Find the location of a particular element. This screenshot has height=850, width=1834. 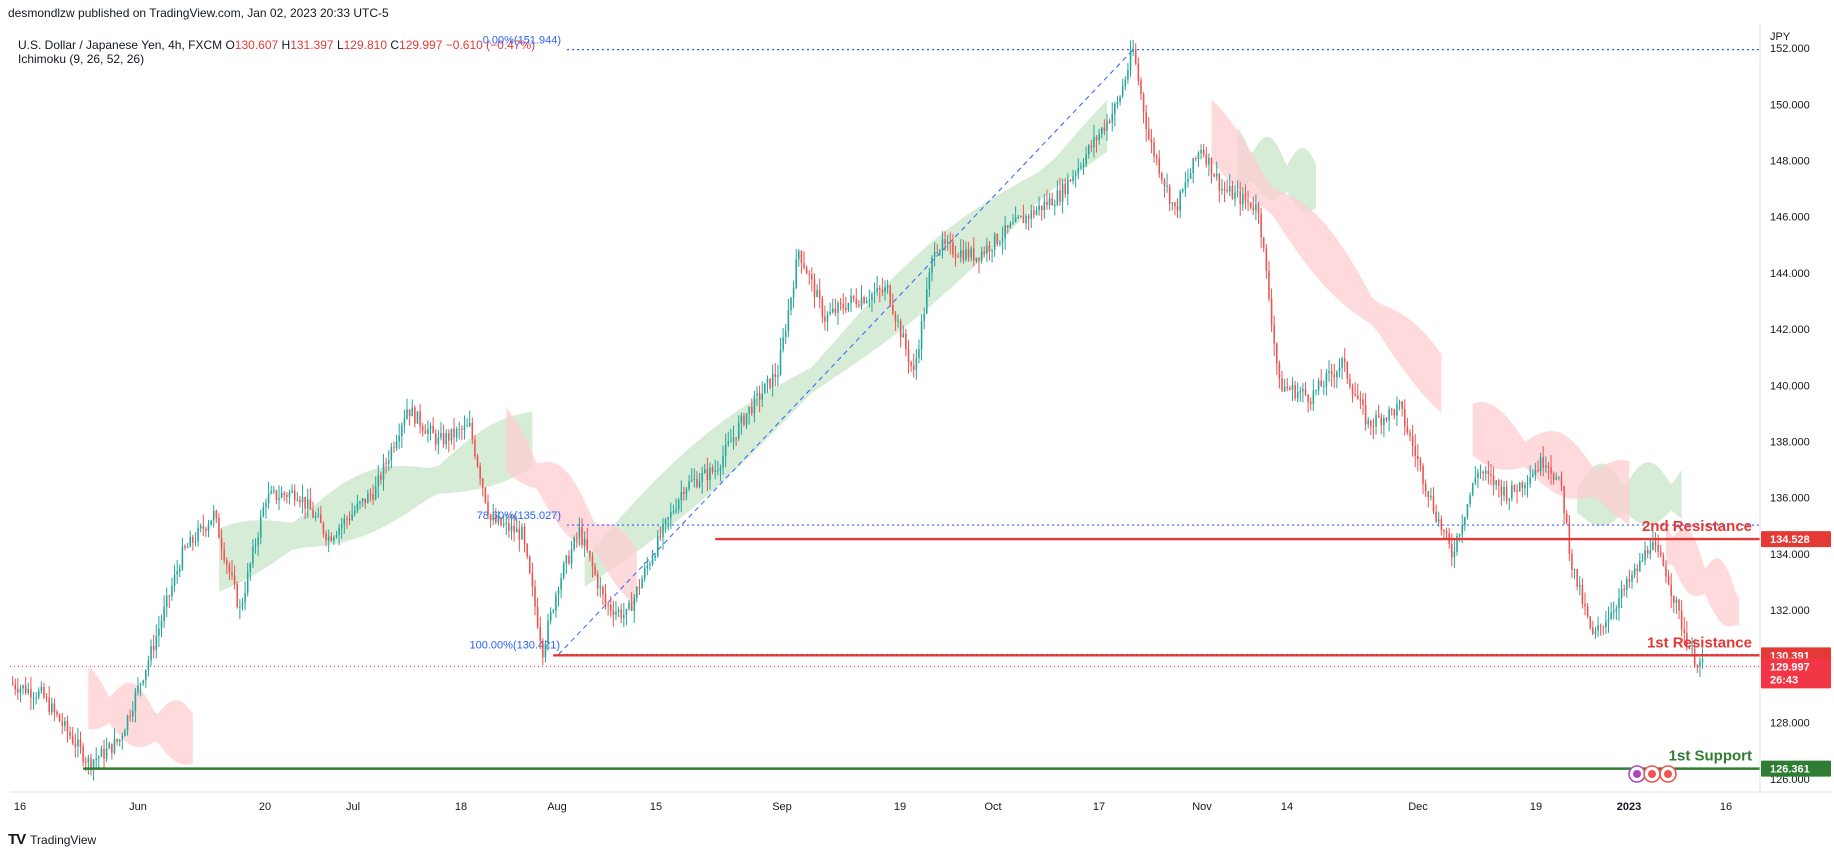

price-tick-10: 132.000 is located at coordinates (1790, 611).